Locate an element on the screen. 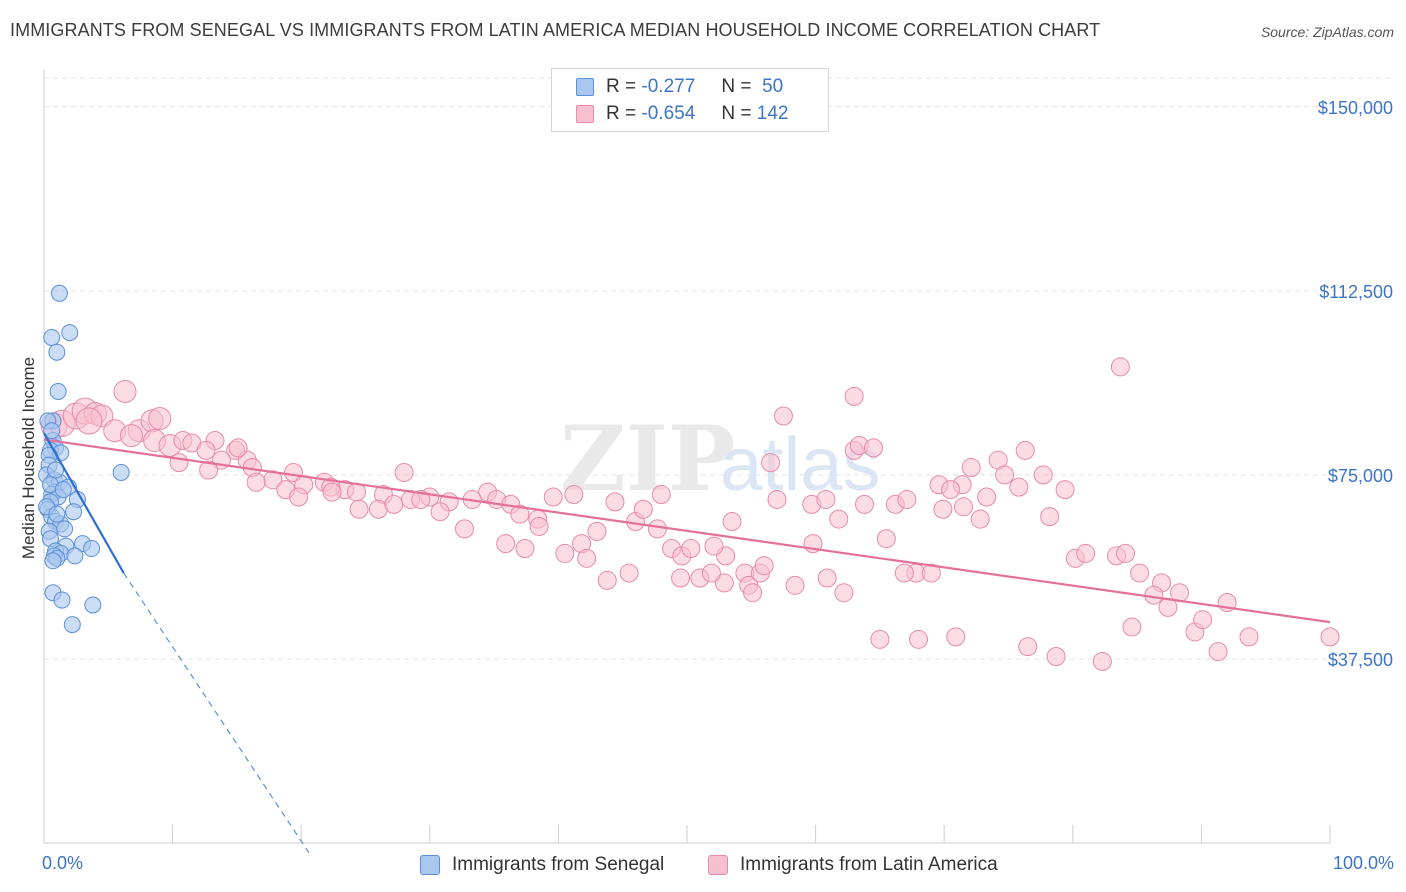 The image size is (1406, 892). bottom-legend-latin: Immigrants from Latin America is located at coordinates (853, 865).